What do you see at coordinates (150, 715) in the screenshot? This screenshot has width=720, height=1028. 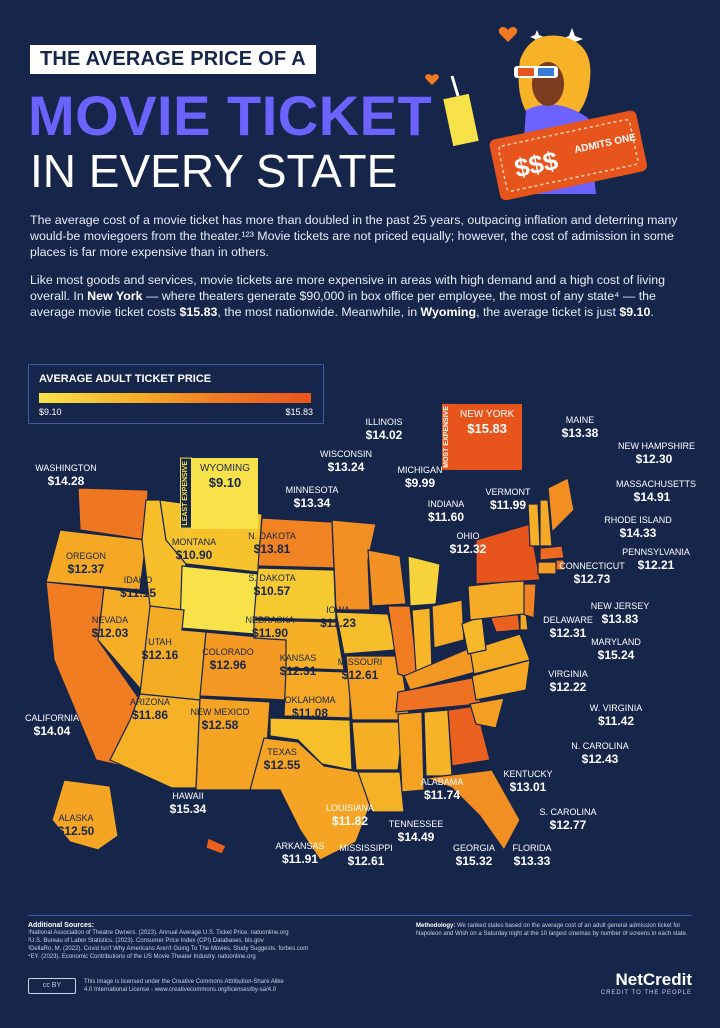 I see `state-price-arizona: $11.86` at bounding box center [150, 715].